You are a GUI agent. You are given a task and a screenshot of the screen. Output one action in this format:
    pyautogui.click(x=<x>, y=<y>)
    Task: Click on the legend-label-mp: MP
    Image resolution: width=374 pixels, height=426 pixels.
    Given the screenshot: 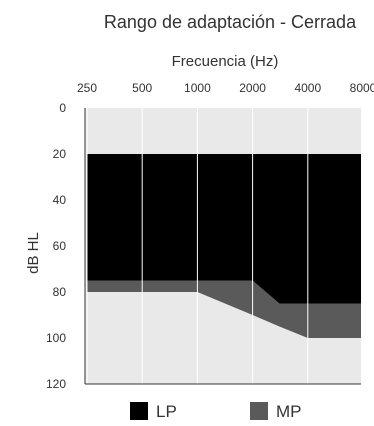 What is the action you would take?
    pyautogui.click(x=289, y=411)
    